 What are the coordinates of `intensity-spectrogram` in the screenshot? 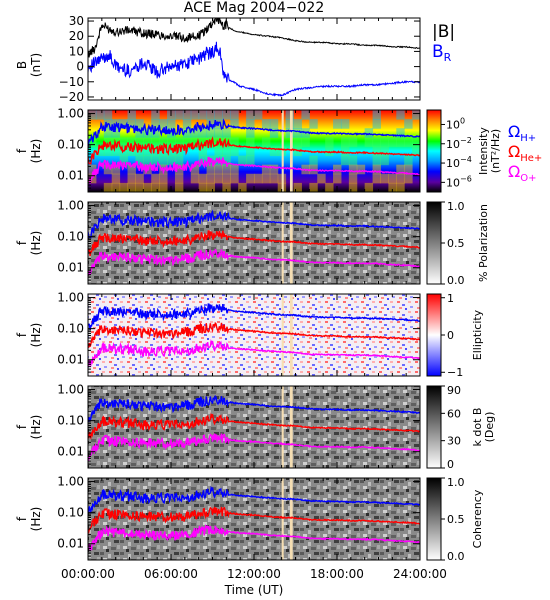 It's located at (254, 151).